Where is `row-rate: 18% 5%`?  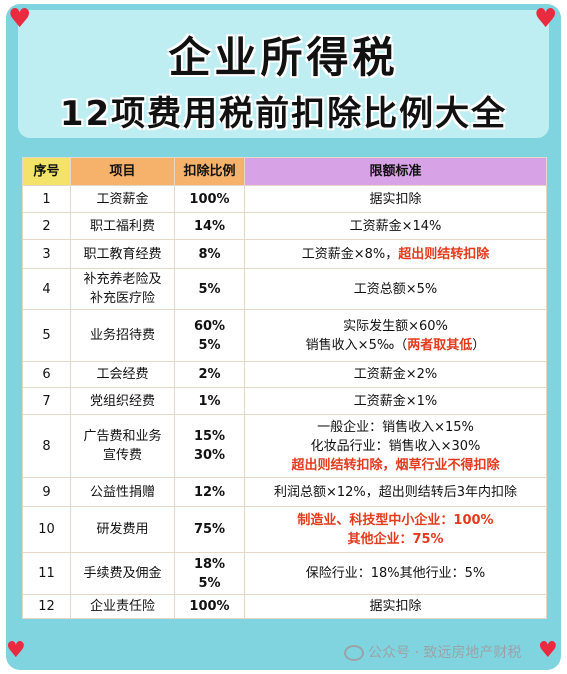 row-rate: 18% 5% is located at coordinates (209, 573).